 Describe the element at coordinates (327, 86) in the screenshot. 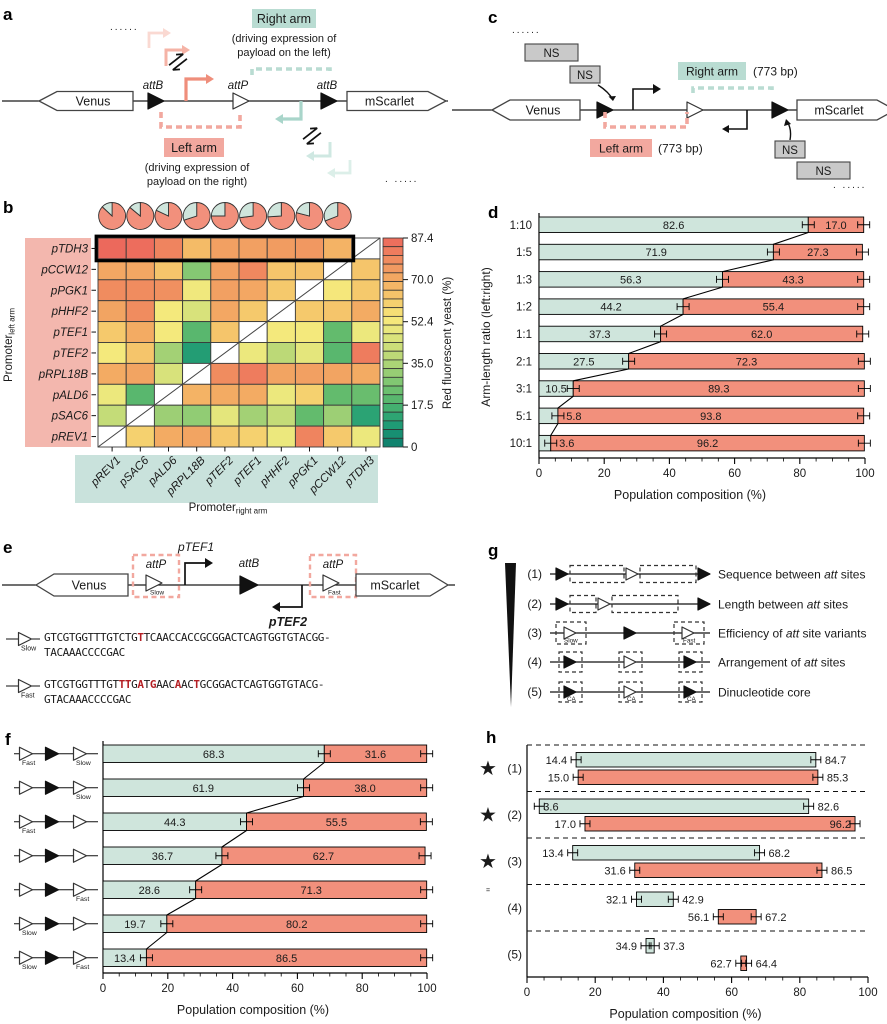

I see `attB2-label: attB` at that location.